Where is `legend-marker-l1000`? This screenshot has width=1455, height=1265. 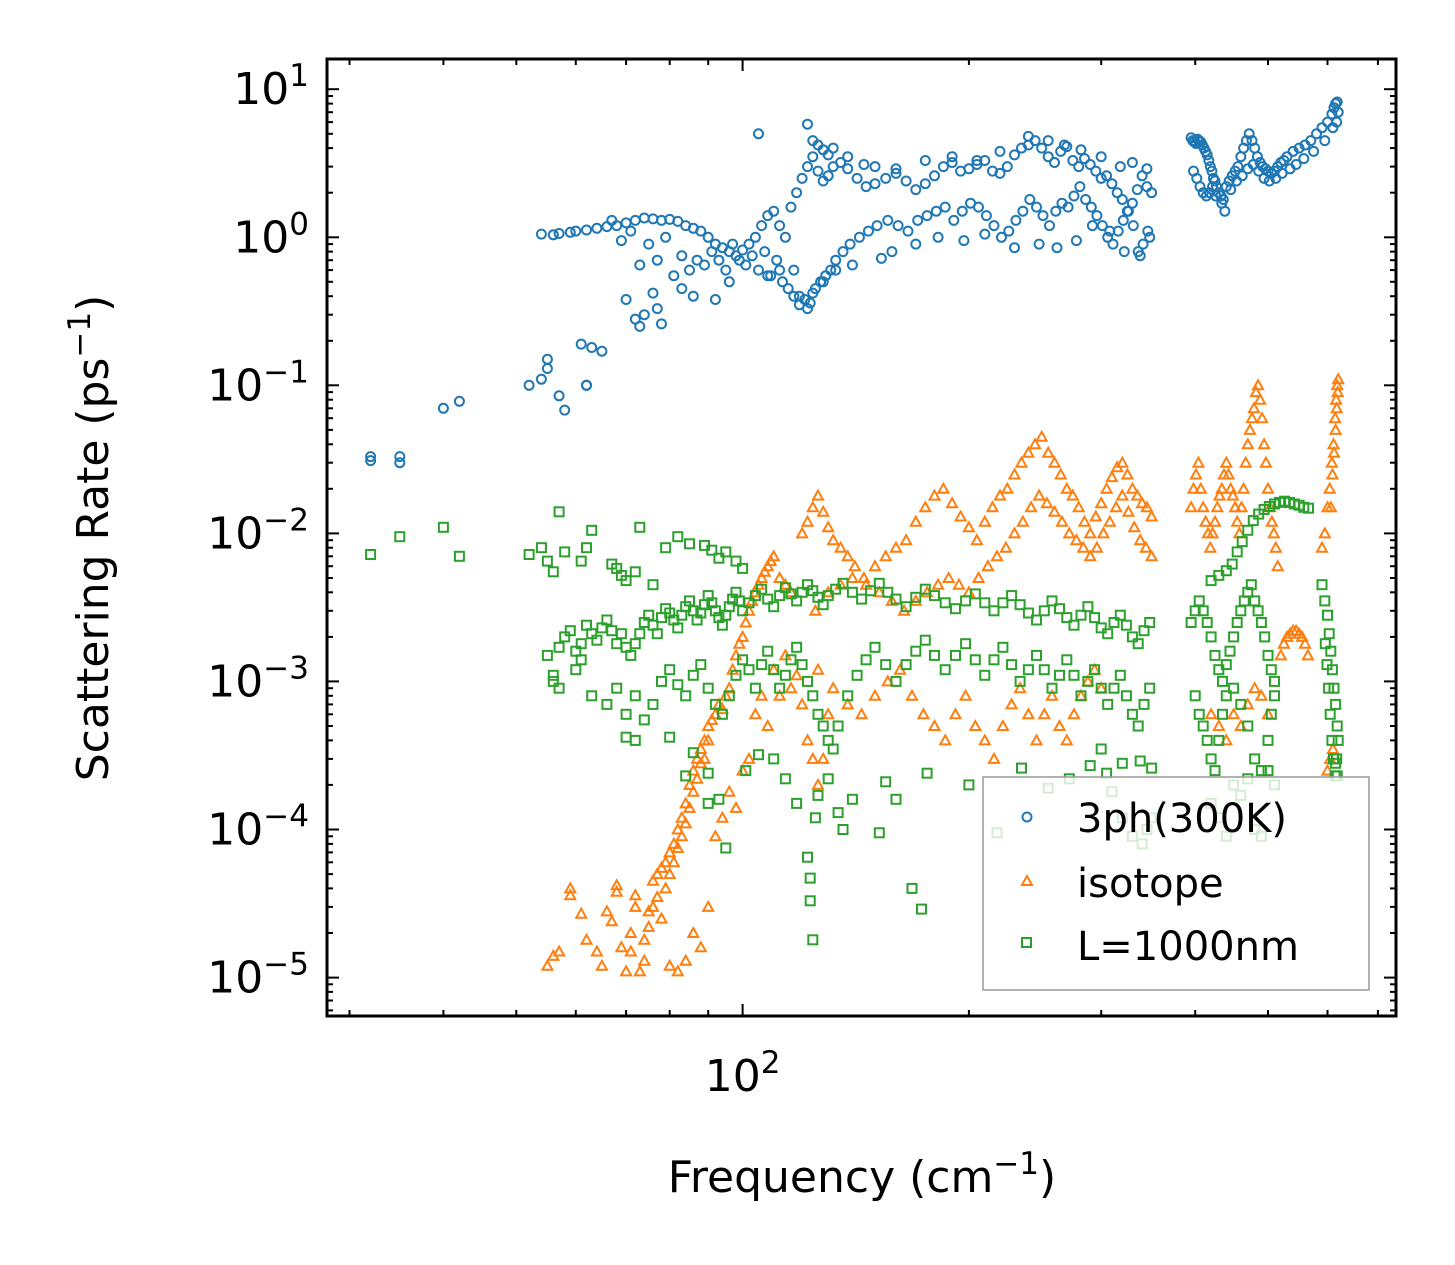
legend-marker-l1000 is located at coordinates (1026, 942).